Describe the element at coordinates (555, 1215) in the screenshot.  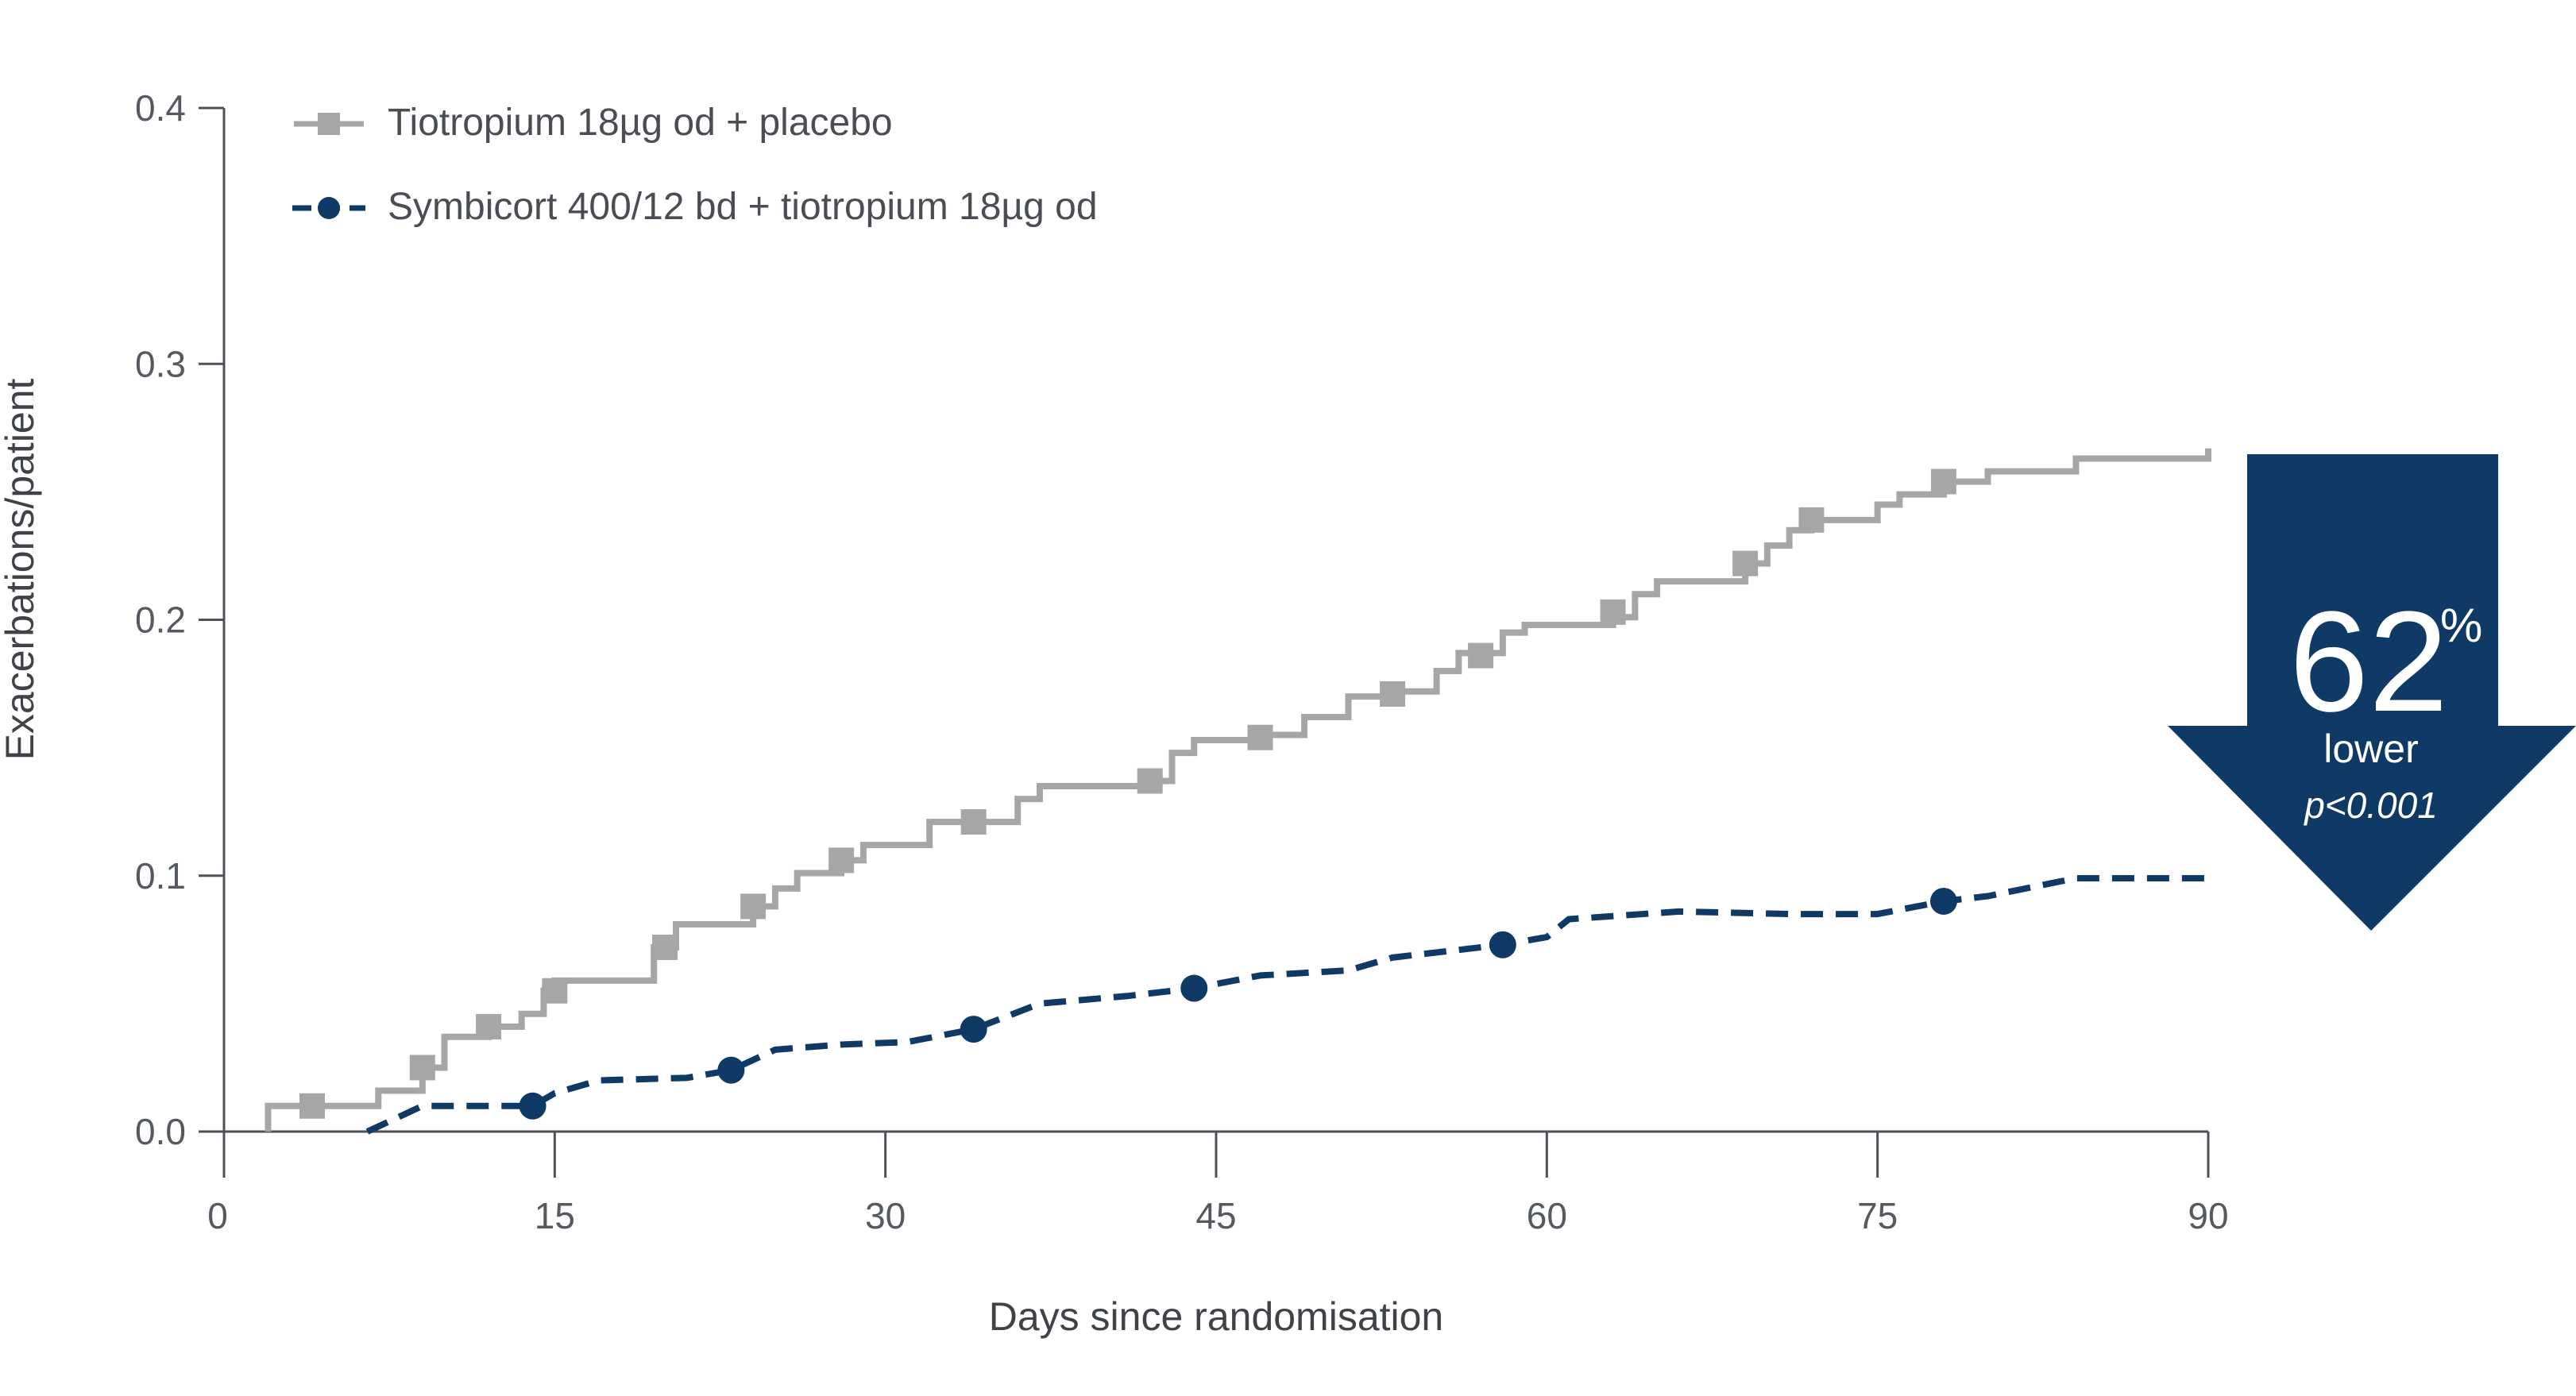
I see `x-tick-label: 15` at that location.